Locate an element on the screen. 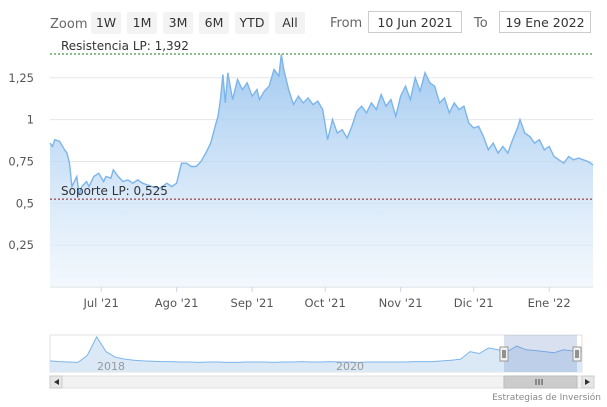 The width and height of the screenshot is (607, 407). resistance-label: Resistencia LP: 1,392 is located at coordinates (125, 46).